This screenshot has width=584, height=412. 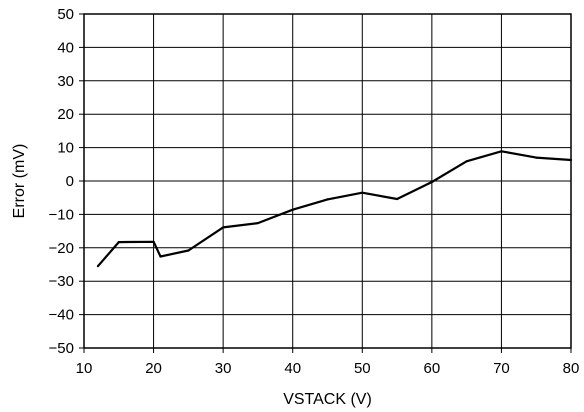 What do you see at coordinates (70, 181) in the screenshot?
I see `y-tick-label: 0` at bounding box center [70, 181].